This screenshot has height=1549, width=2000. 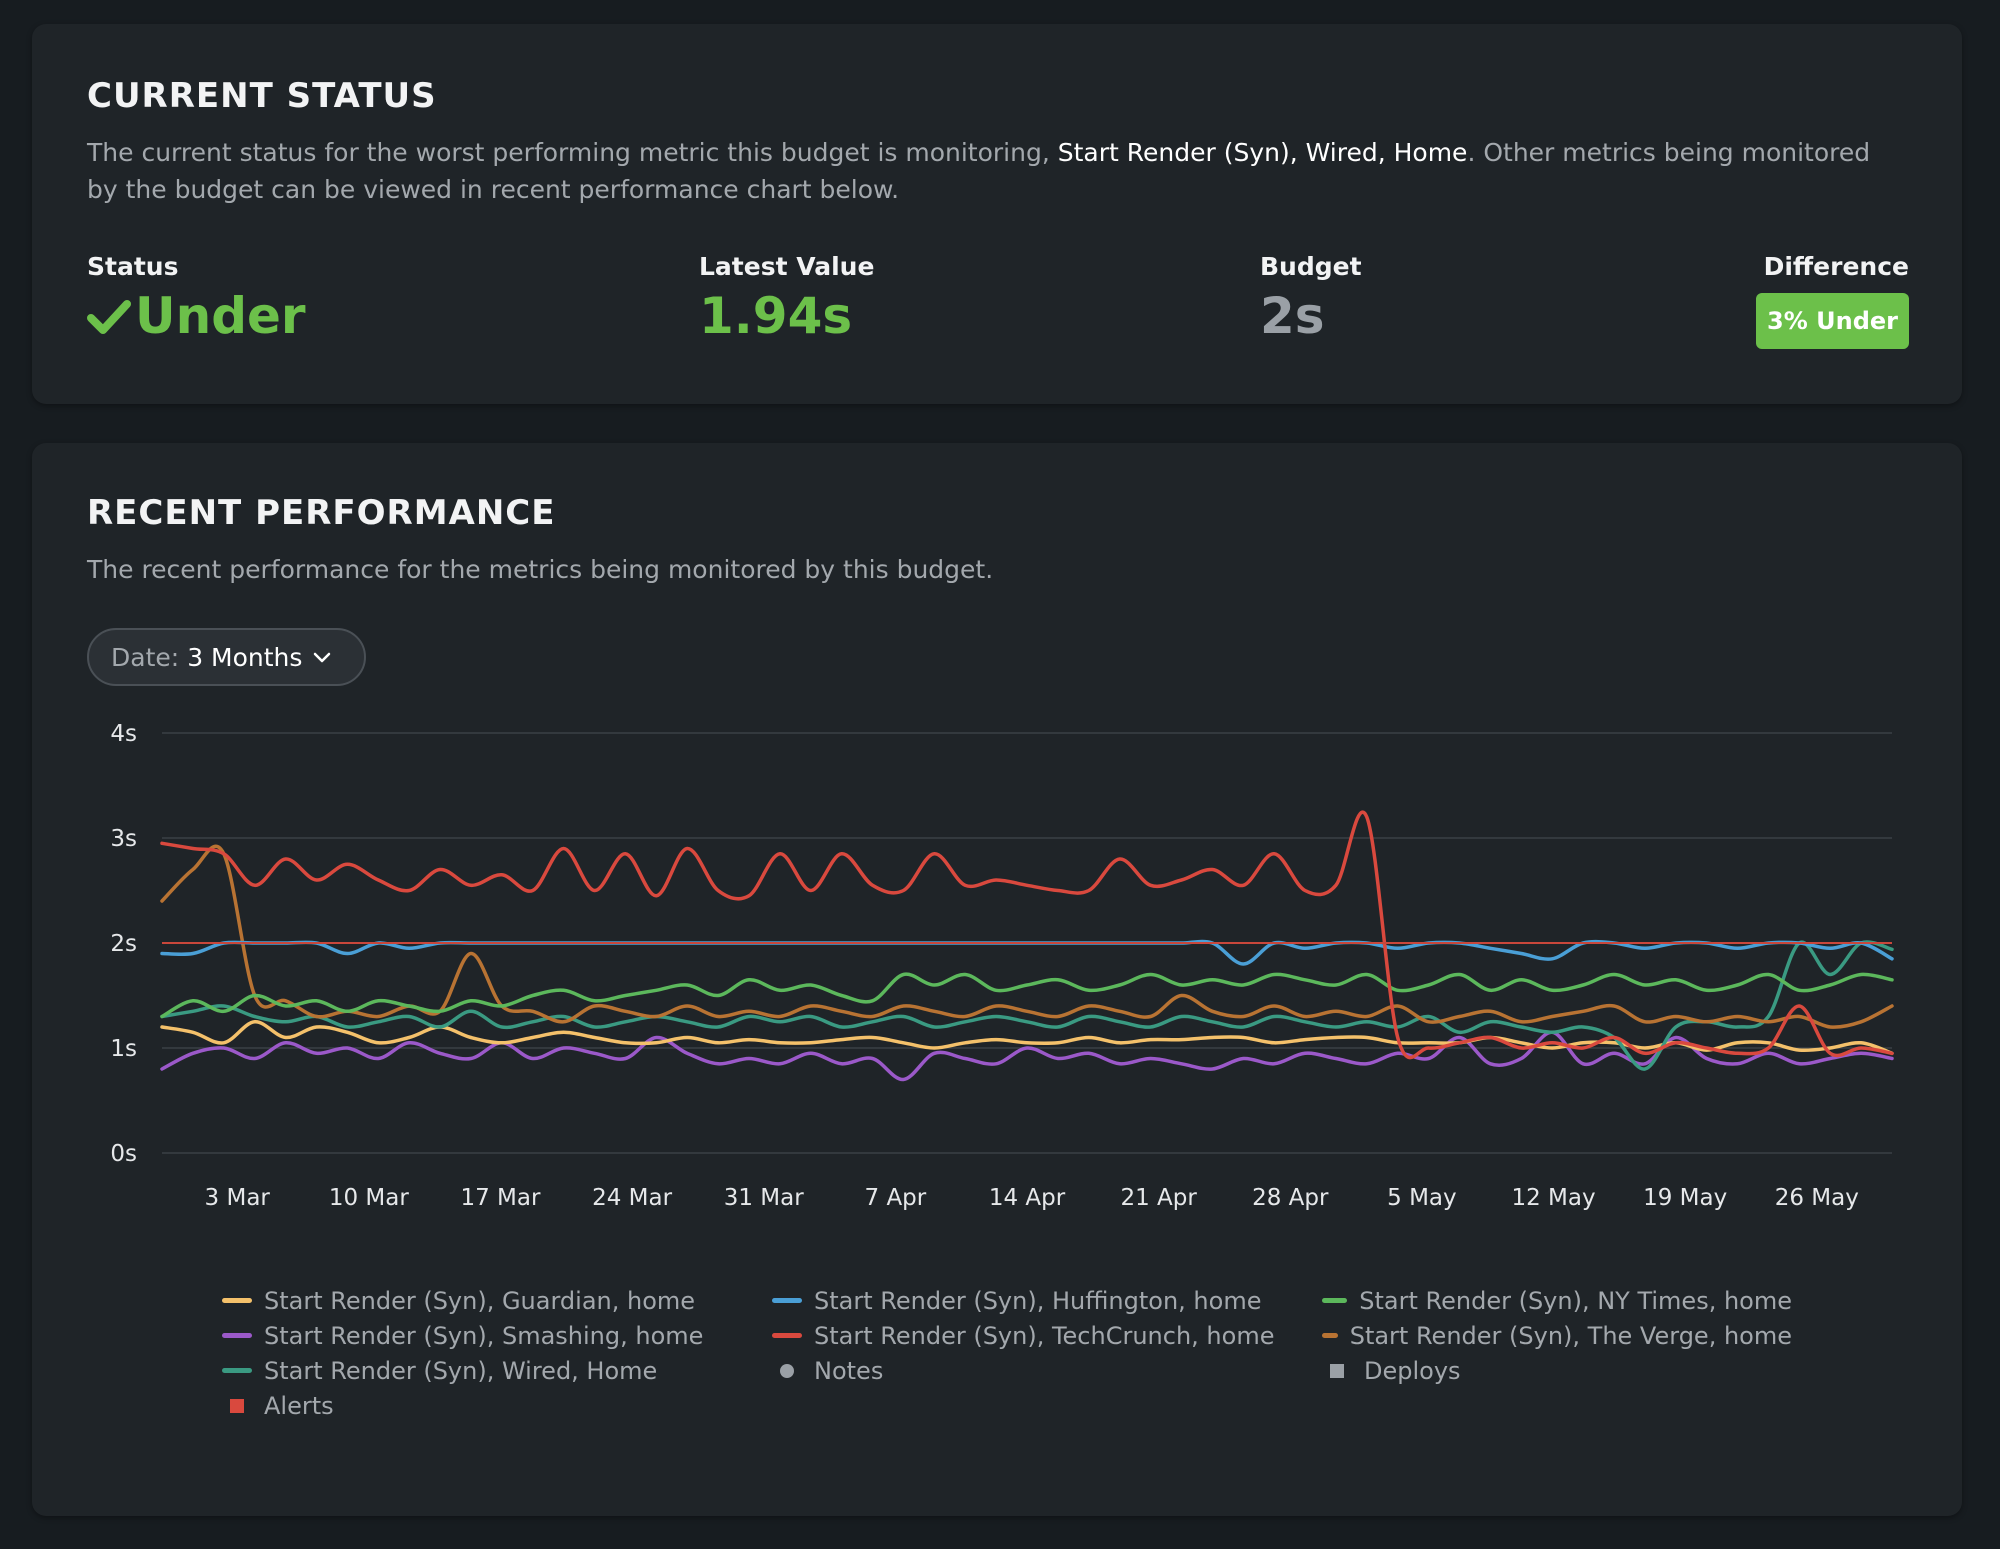 What do you see at coordinates (787, 266) in the screenshot?
I see `latest-value-label: Latest Value` at bounding box center [787, 266].